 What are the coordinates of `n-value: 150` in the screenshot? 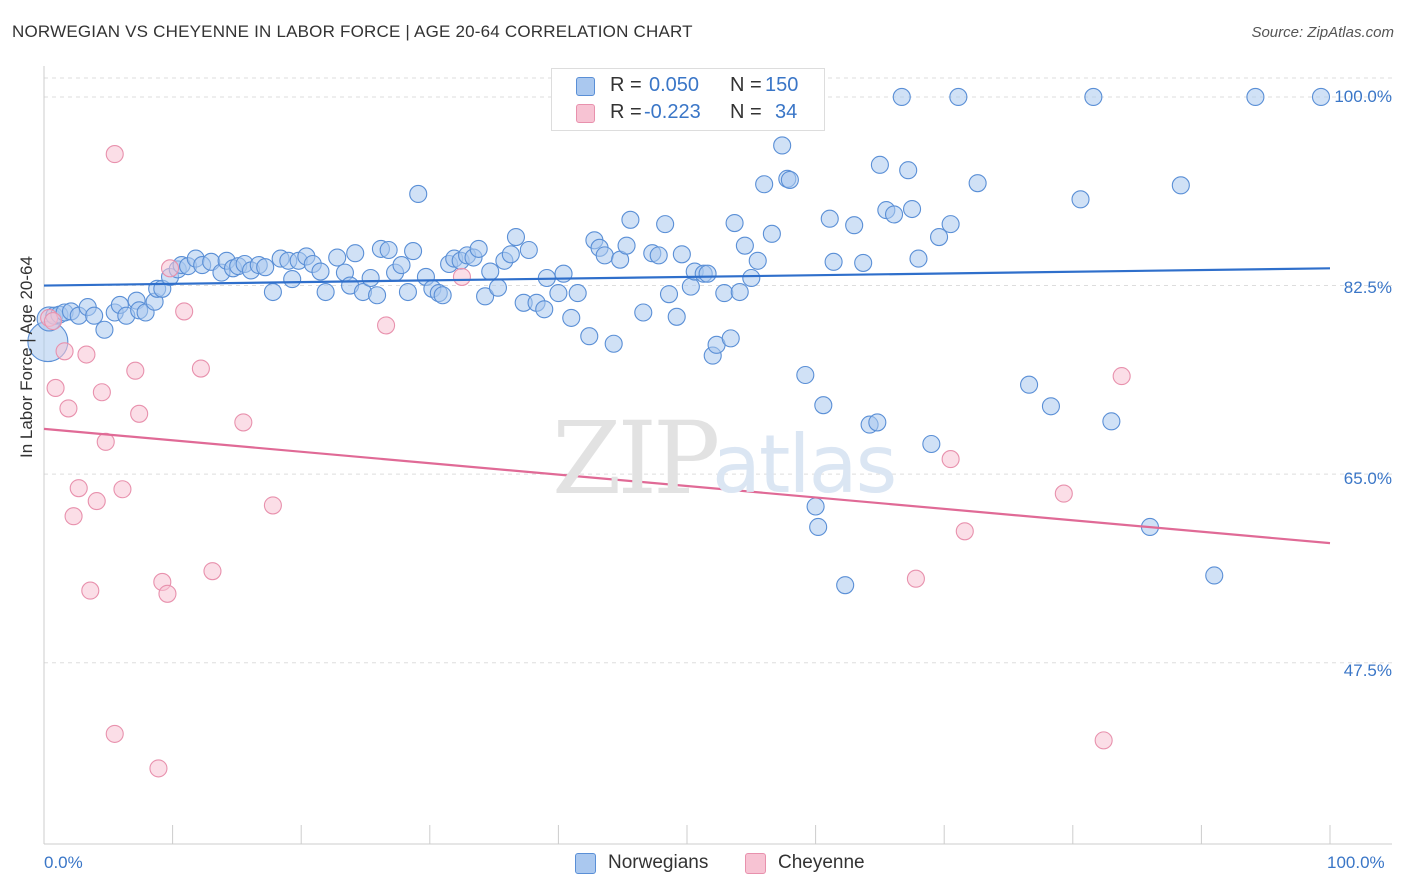 It's located at (782, 85).